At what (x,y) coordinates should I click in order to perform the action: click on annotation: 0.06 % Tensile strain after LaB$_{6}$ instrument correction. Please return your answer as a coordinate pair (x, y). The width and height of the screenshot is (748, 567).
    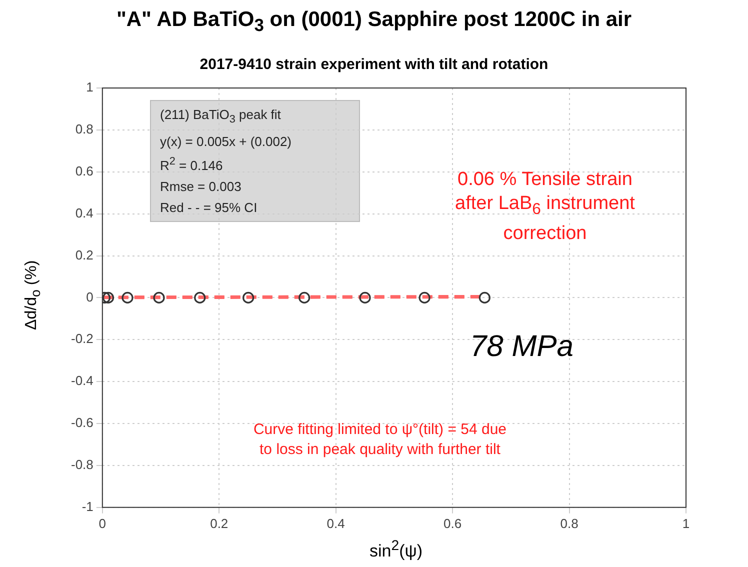
    Looking at the image, I should click on (545, 206).